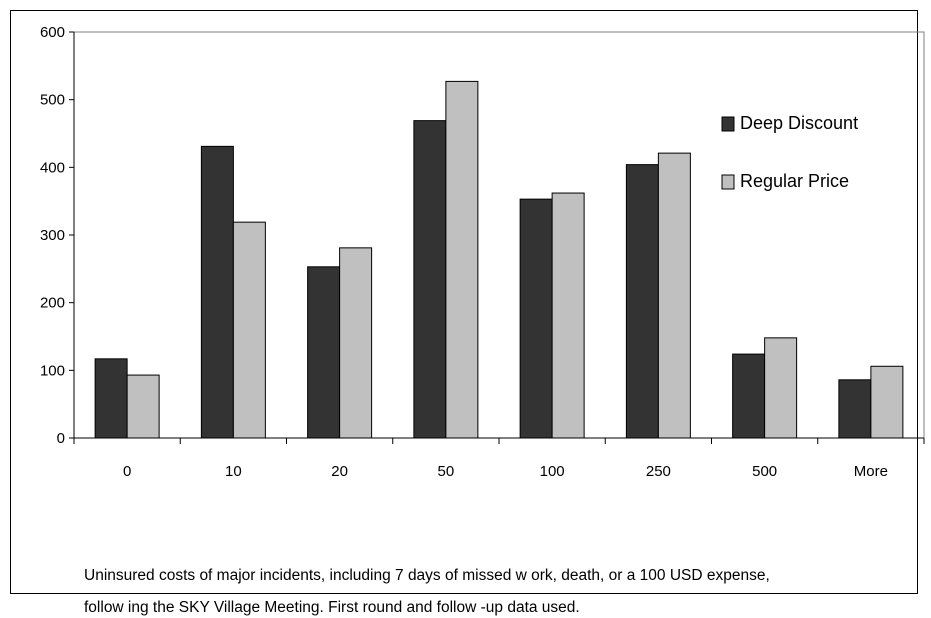  I want to click on y-axis: 0 100 200 300 400 500 600, so click(57, 235).